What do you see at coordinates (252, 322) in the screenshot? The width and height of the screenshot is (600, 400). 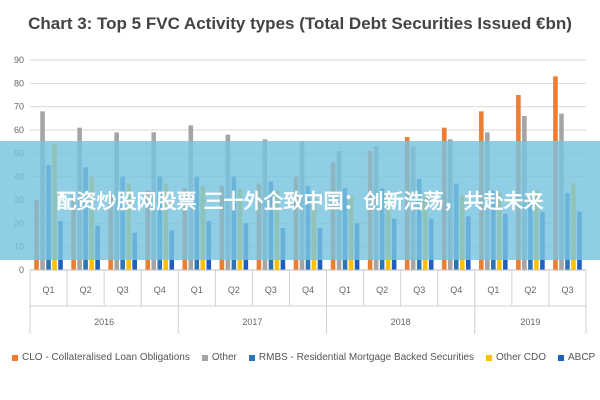 I see `year-label: 2017` at bounding box center [252, 322].